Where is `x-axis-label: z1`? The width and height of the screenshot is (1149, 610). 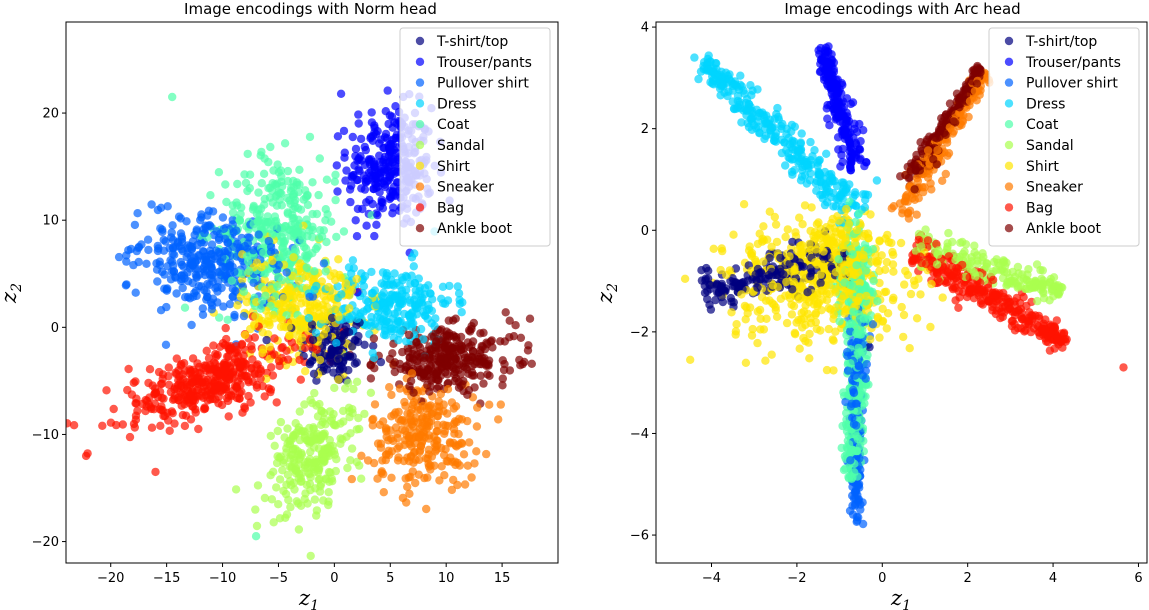 x-axis-label: z1 is located at coordinates (308, 598).